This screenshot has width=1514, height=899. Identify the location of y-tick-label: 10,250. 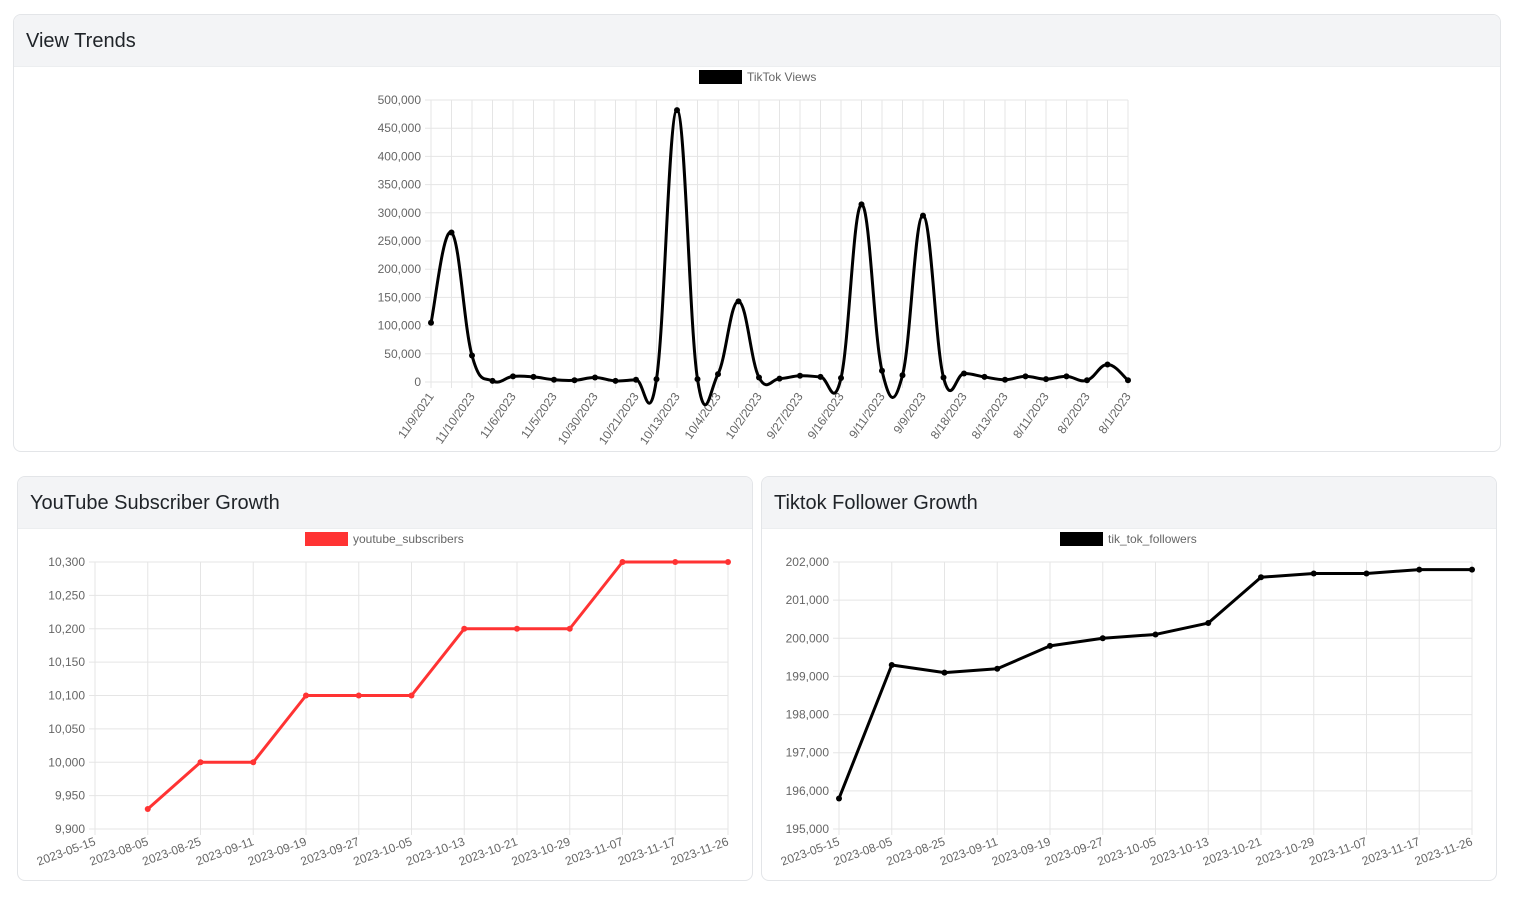
(66, 595).